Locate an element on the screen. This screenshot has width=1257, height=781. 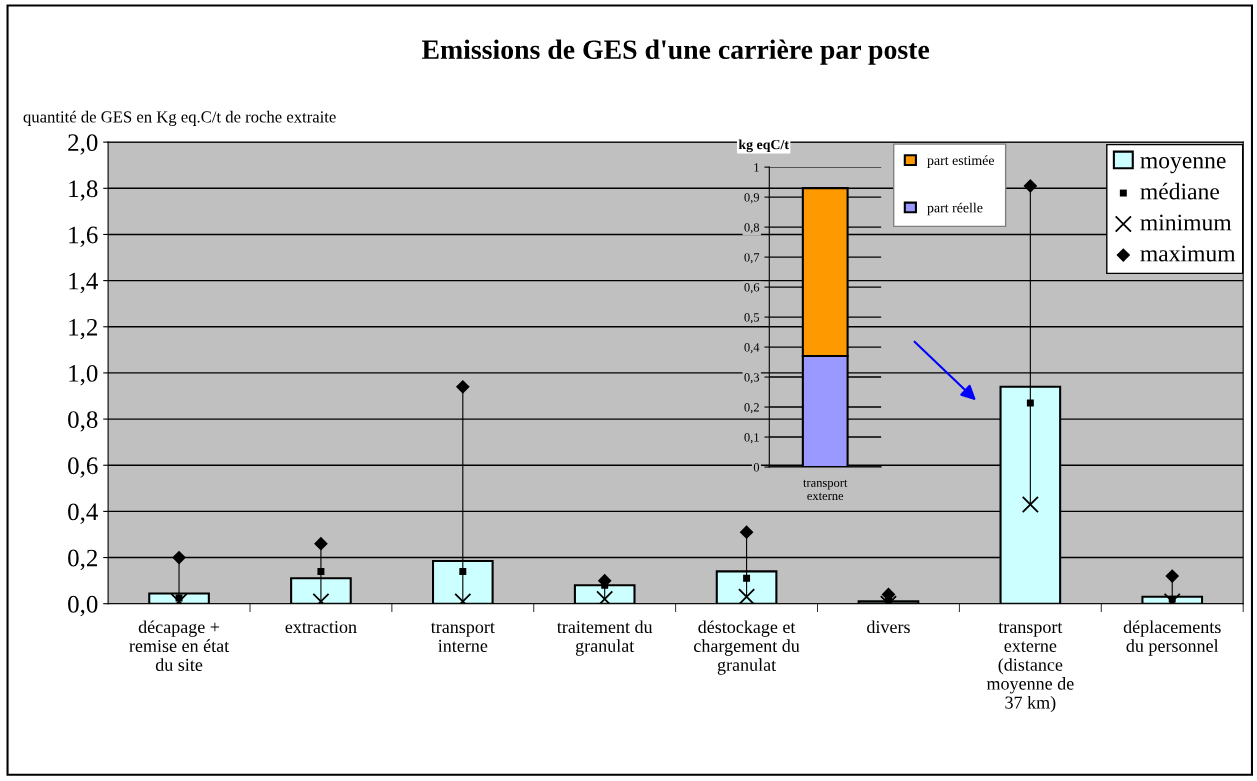
x-tick-label: extraction is located at coordinates (321, 627).